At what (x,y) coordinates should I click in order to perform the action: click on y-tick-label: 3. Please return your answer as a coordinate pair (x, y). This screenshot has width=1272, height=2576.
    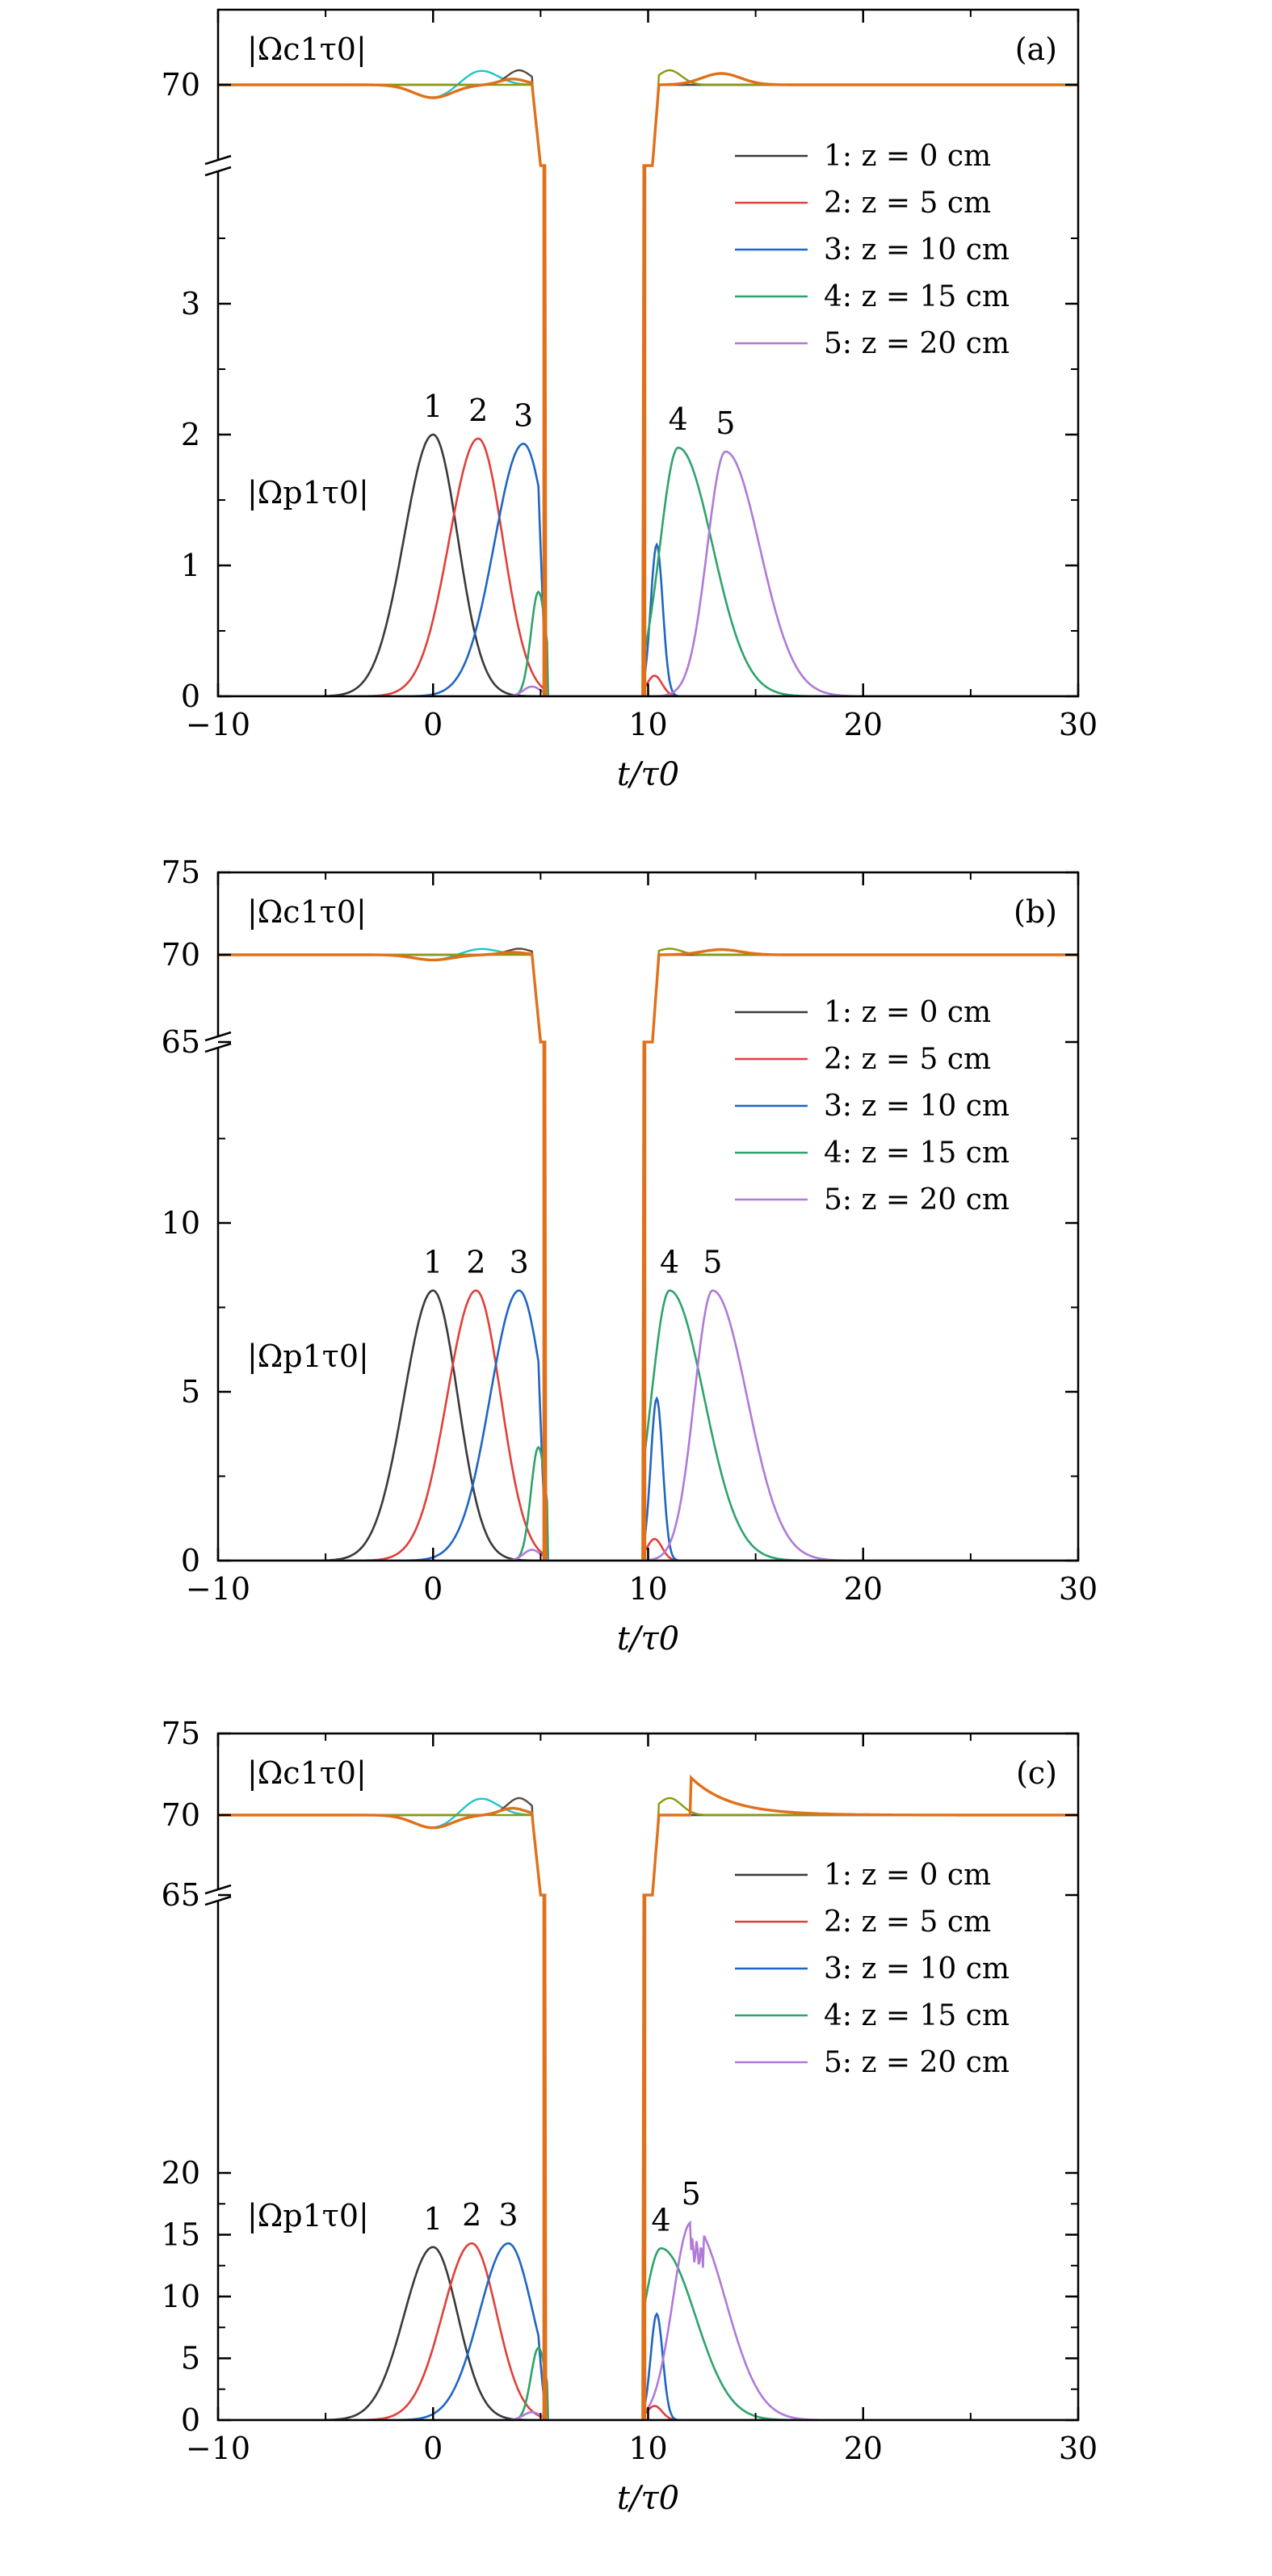
    Looking at the image, I should click on (190, 303).